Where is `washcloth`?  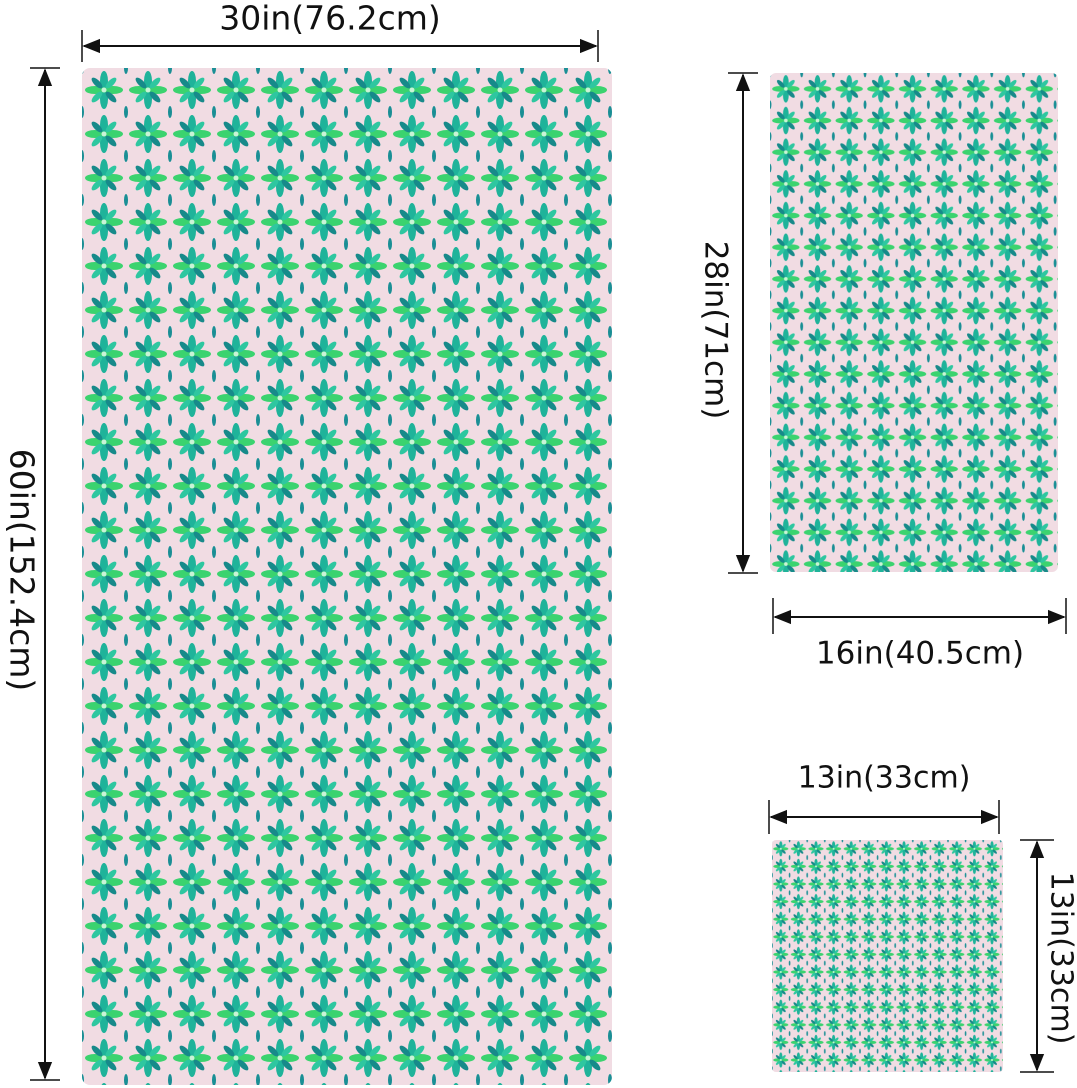
washcloth is located at coordinates (887, 956).